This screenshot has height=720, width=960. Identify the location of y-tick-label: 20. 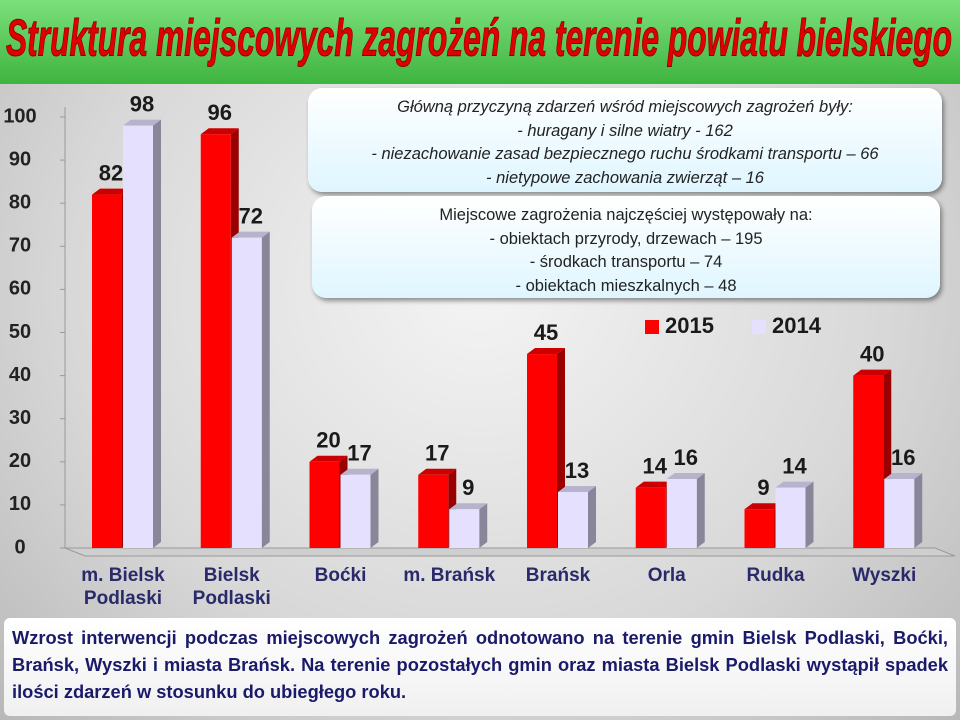
(20, 461).